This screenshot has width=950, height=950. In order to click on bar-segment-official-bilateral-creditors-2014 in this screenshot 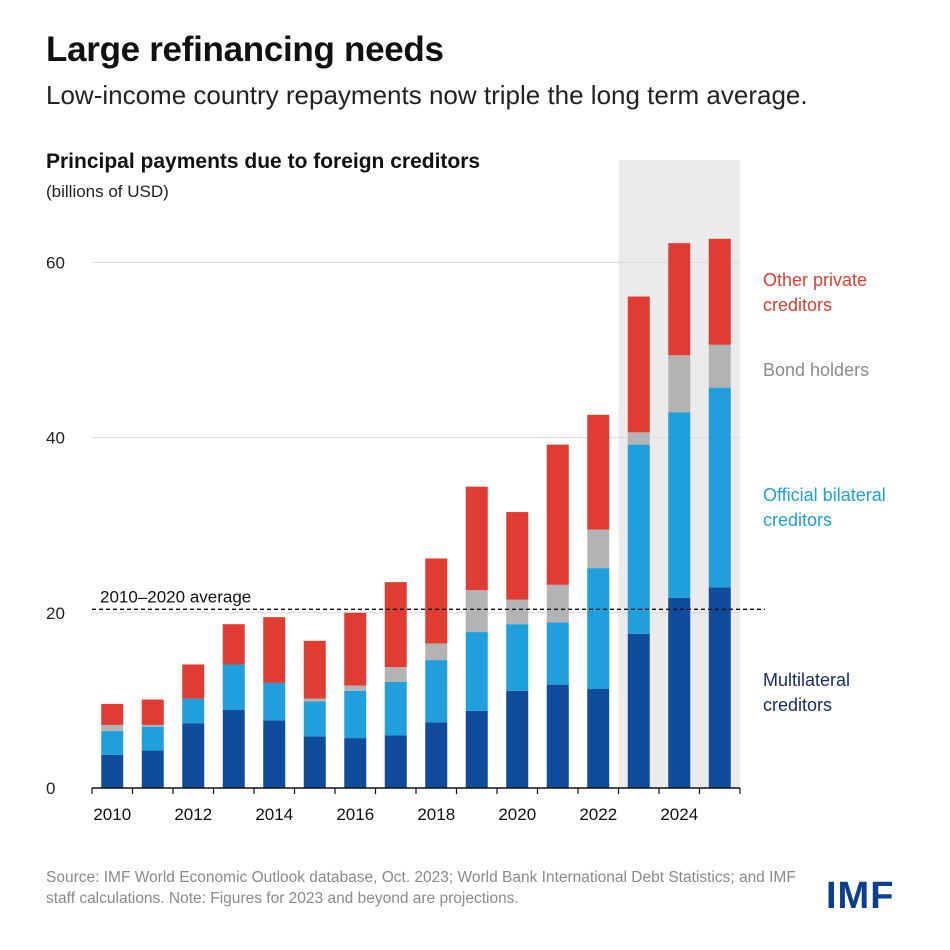, I will do `click(274, 701)`.